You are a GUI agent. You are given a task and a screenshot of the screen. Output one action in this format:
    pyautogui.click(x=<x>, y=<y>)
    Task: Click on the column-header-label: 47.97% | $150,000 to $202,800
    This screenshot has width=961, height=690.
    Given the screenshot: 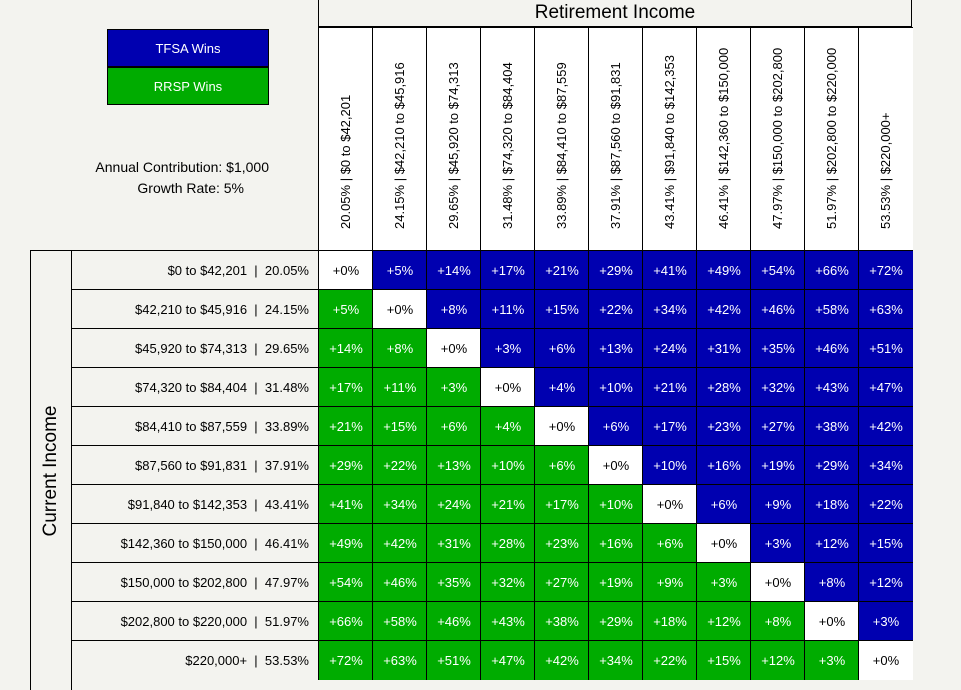 What is the action you would take?
    pyautogui.click(x=777, y=138)
    